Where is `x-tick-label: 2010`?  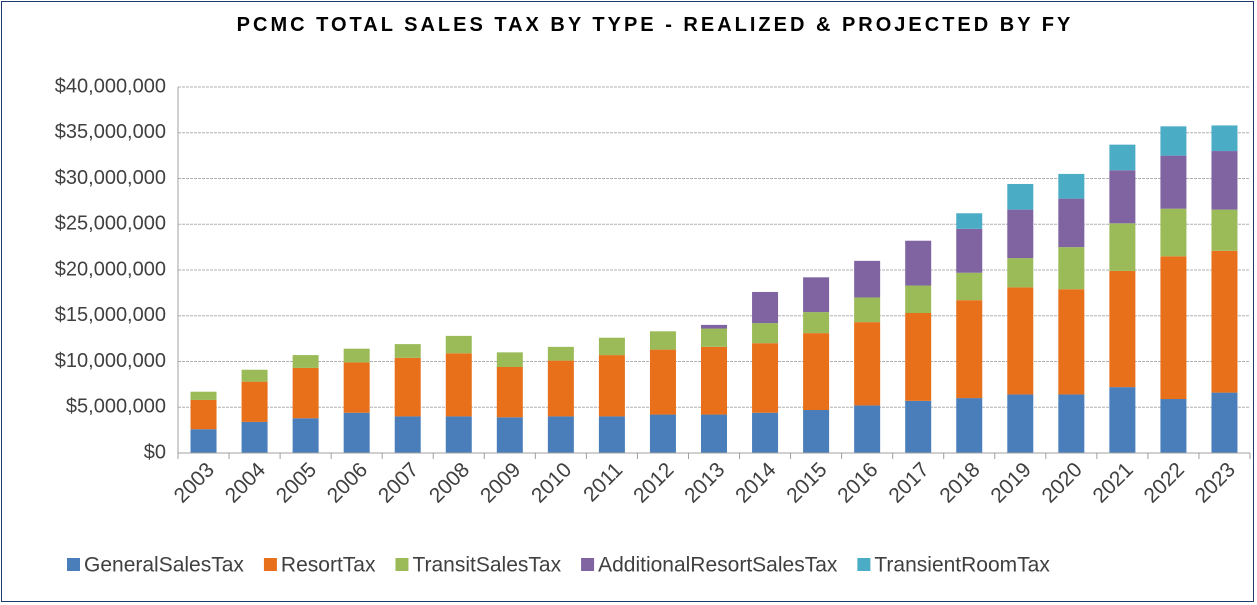 x-tick-label: 2010 is located at coordinates (551, 482).